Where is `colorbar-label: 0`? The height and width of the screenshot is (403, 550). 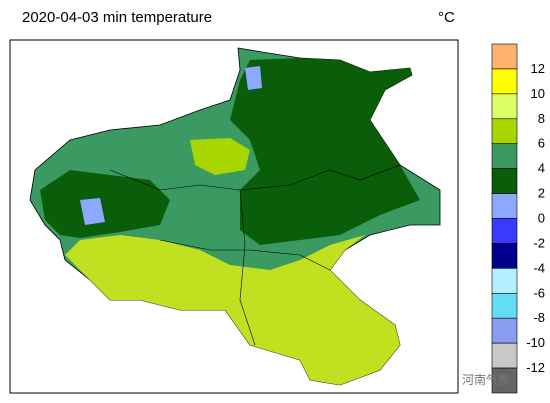
colorbar-label: 0 is located at coordinates (541, 218).